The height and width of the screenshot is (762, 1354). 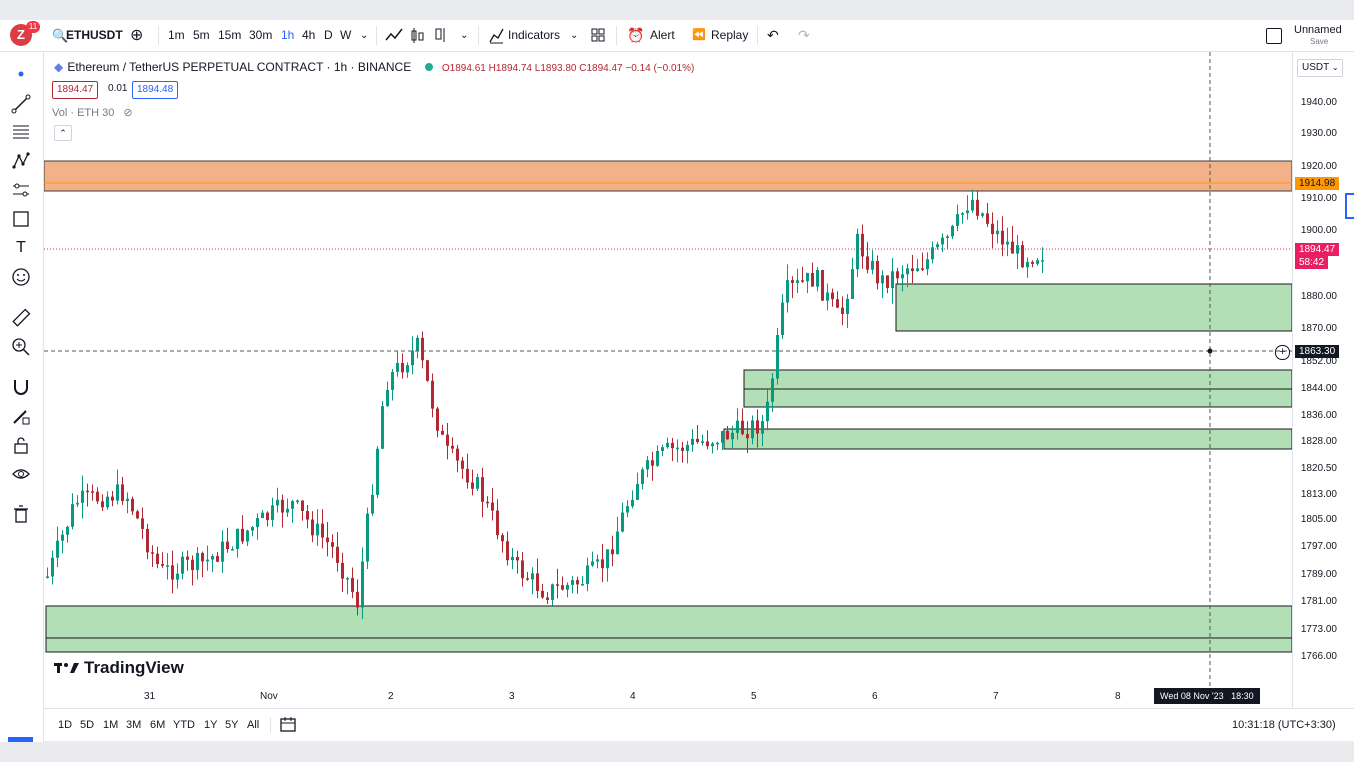 What do you see at coordinates (158, 725) in the screenshot?
I see `range-6m: 6M` at bounding box center [158, 725].